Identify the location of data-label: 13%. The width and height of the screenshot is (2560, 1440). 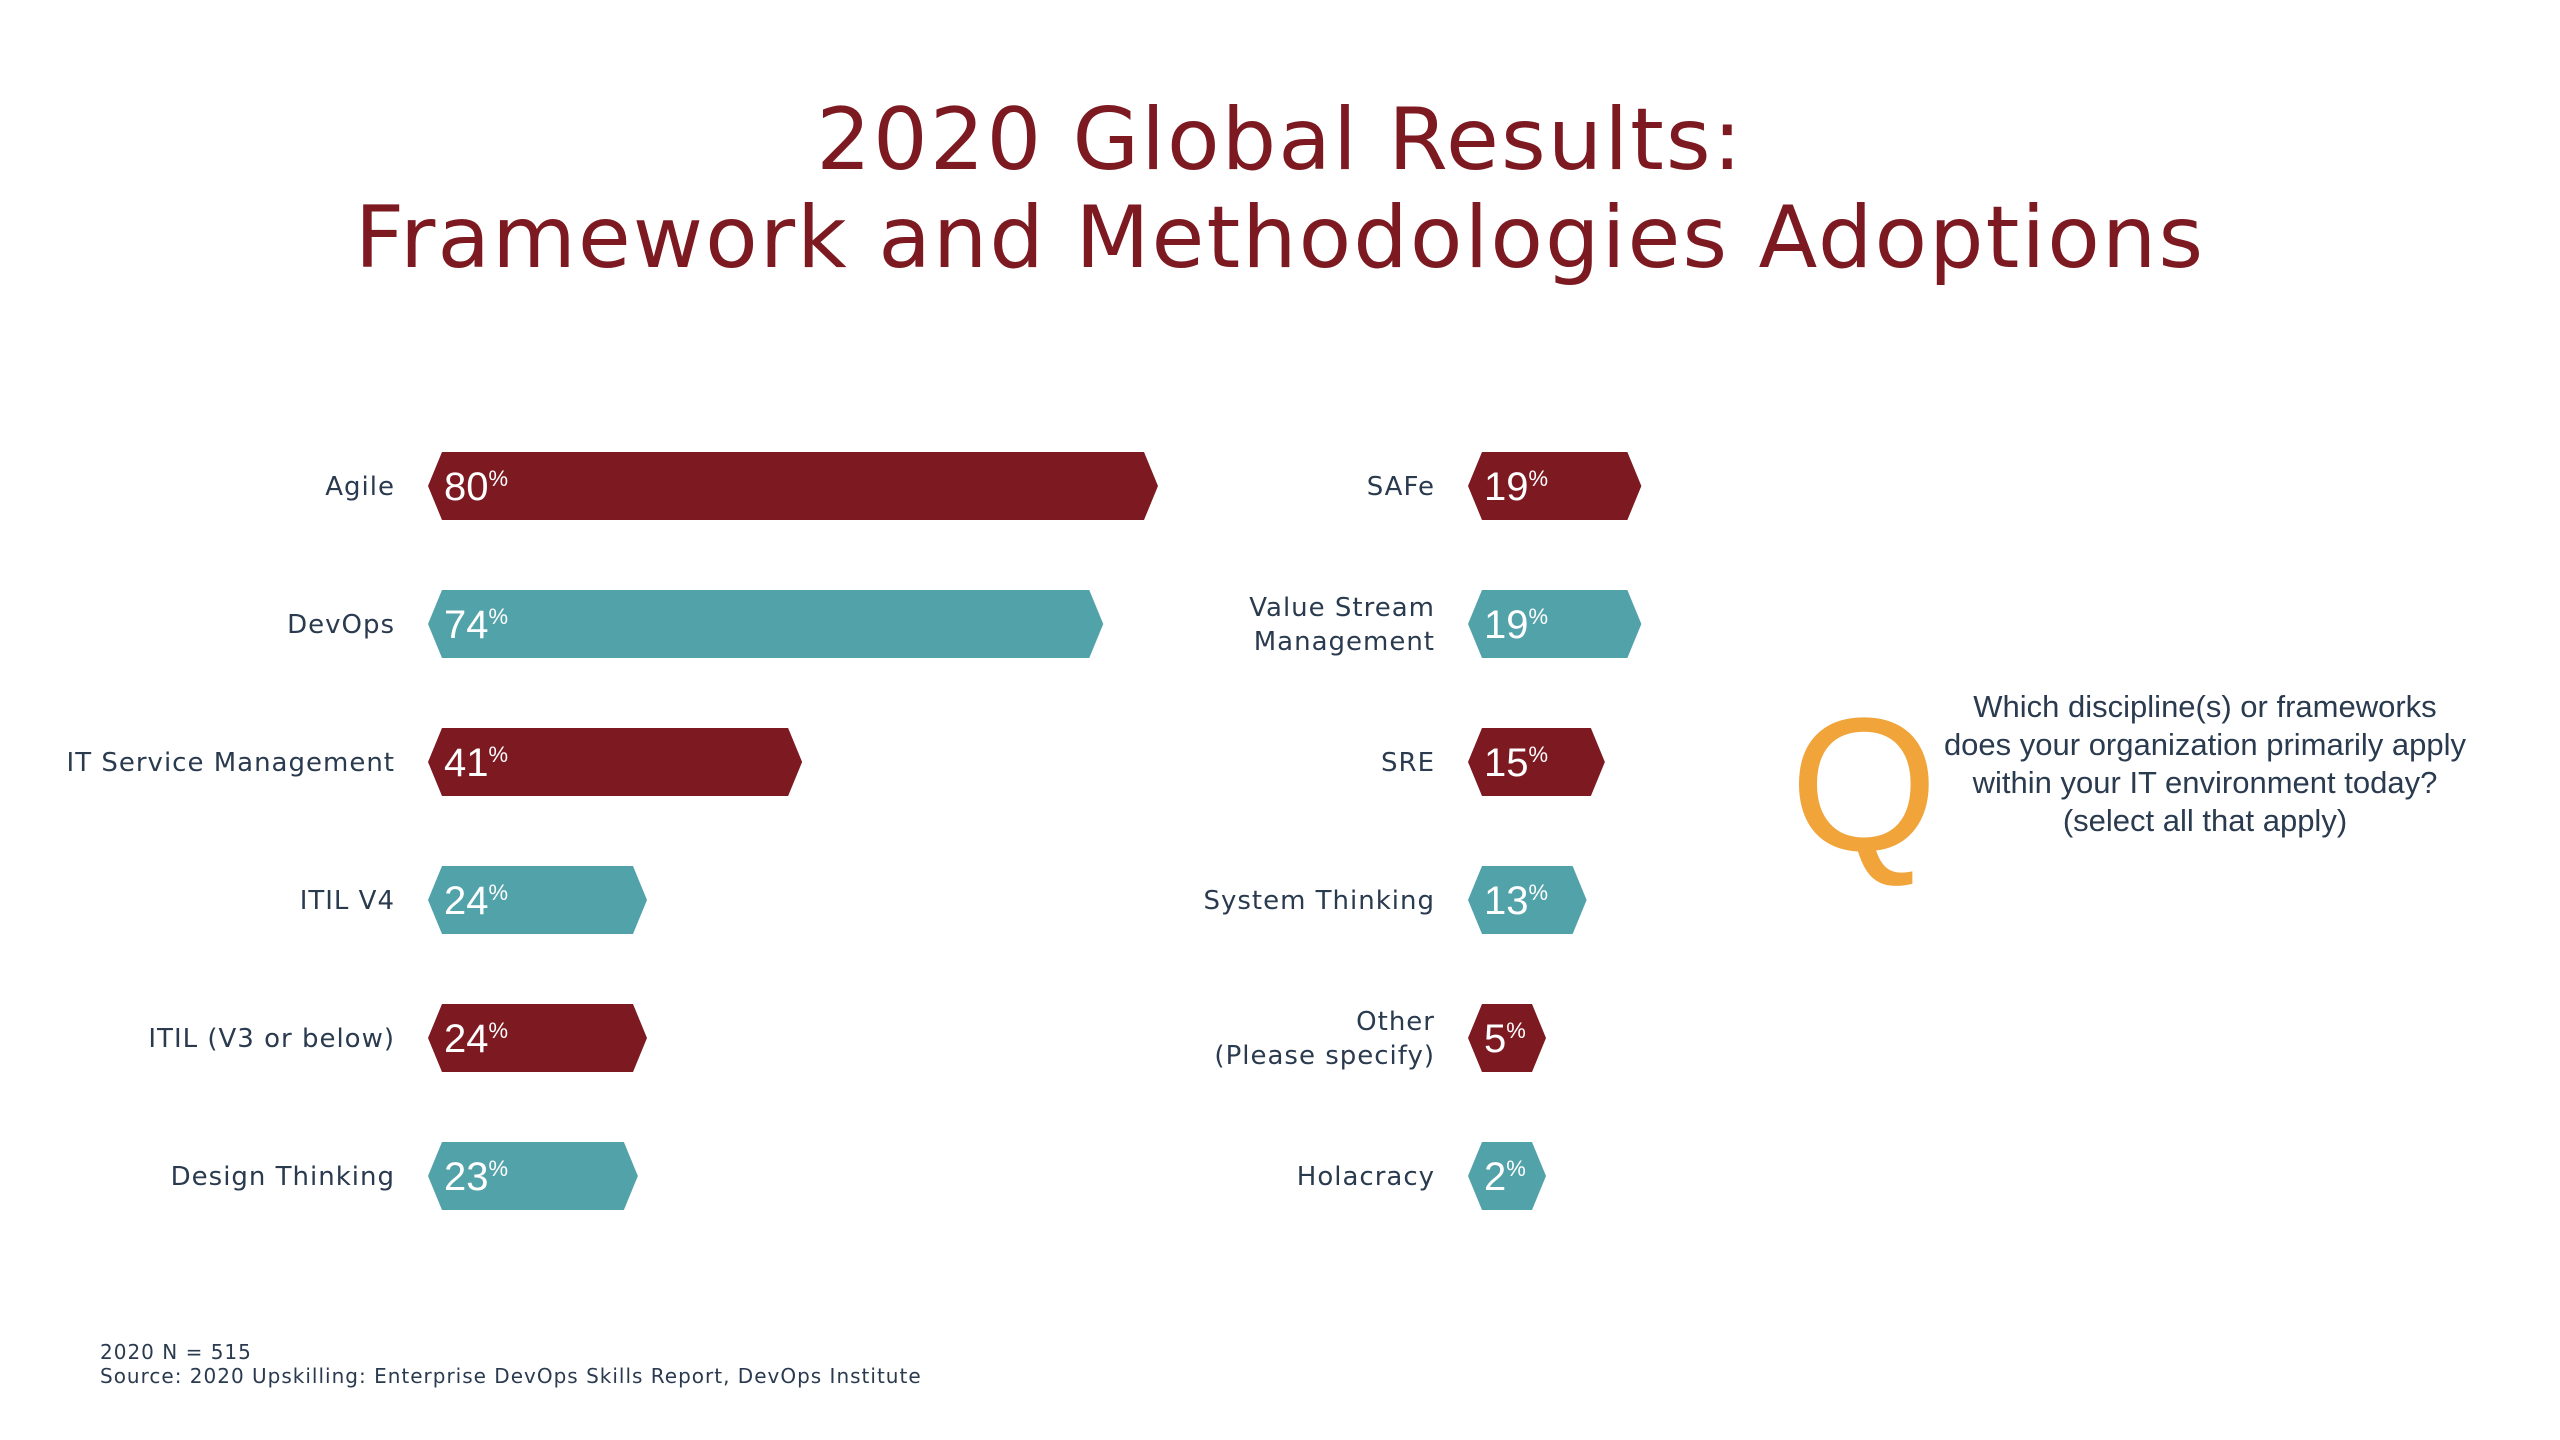
(1516, 901).